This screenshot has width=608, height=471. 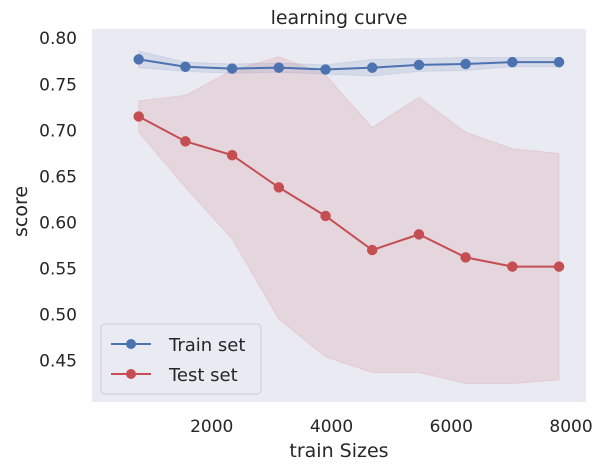 I want to click on y-tick-label: 0.80, so click(x=58, y=39).